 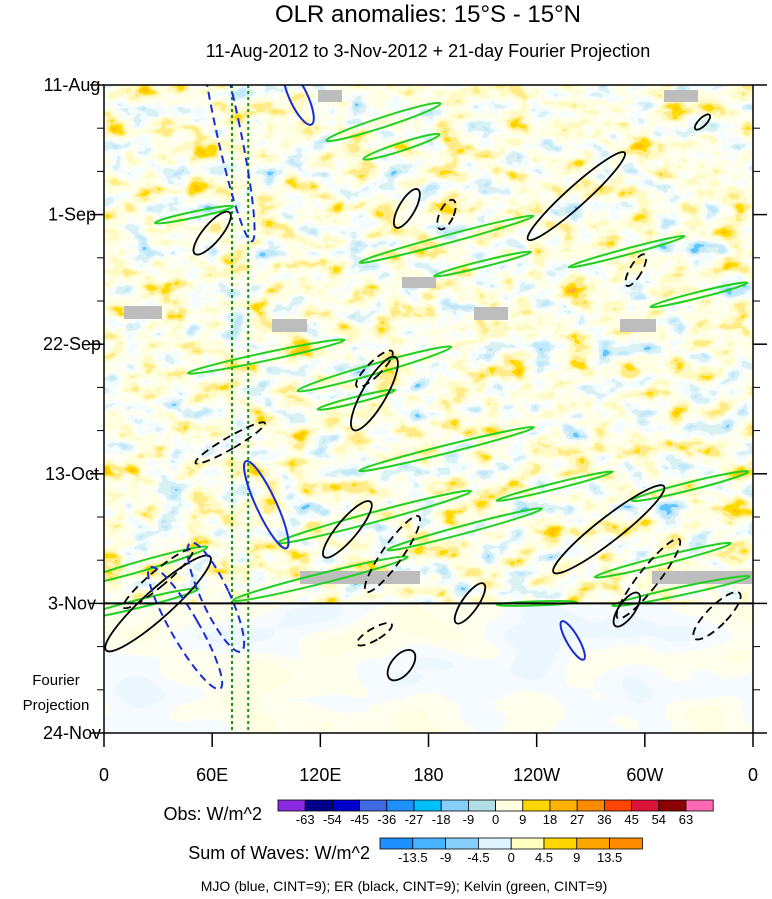 I want to click on colorbar-level-label: 13.5, so click(x=609, y=857).